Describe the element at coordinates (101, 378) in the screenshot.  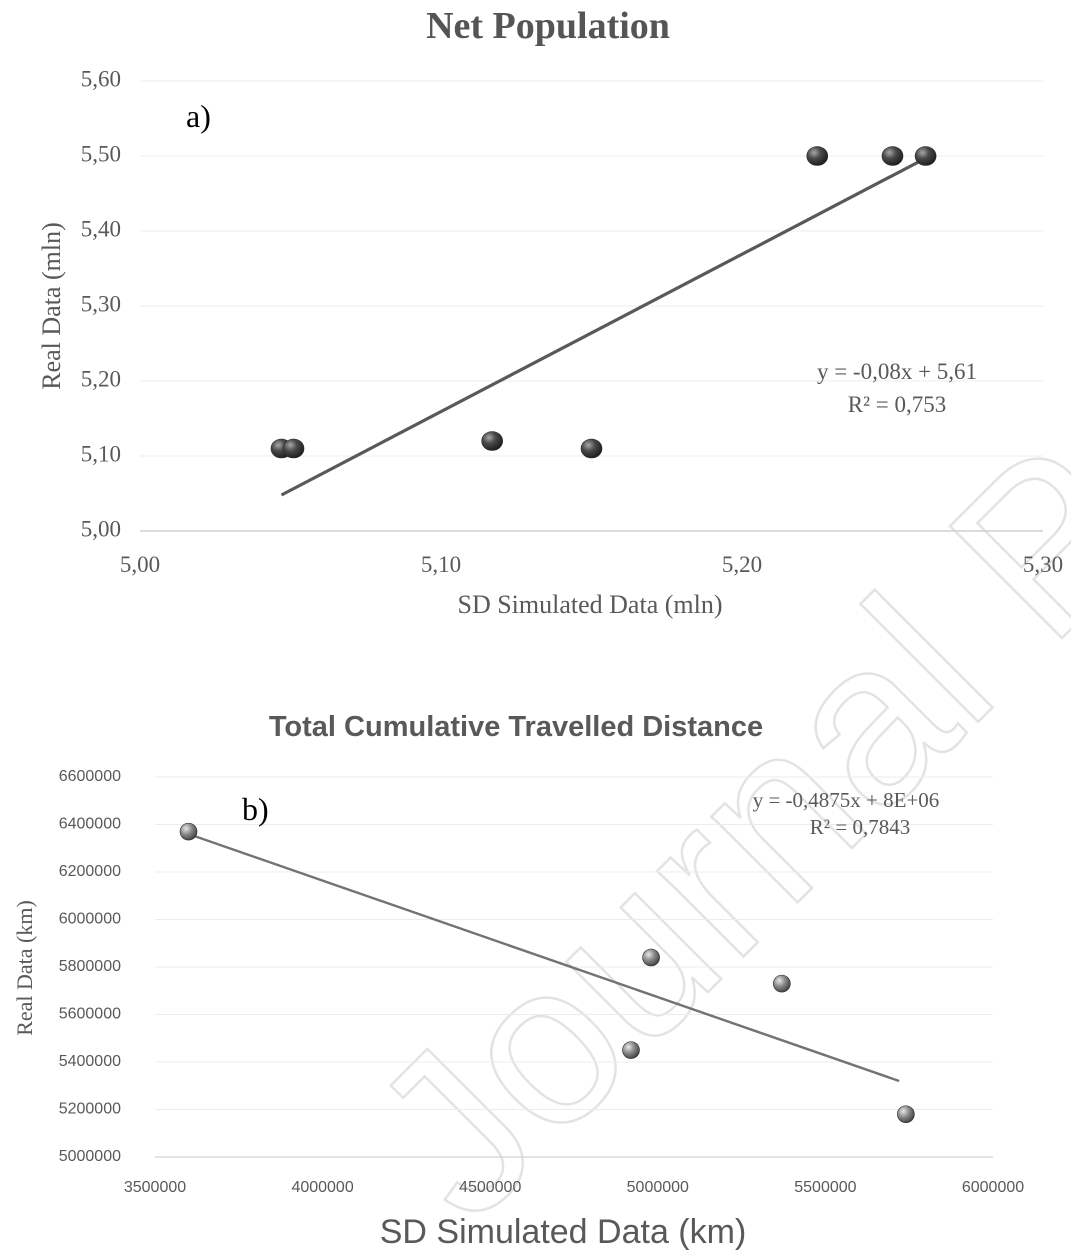
I see `y-tick-label: 5,20` at that location.